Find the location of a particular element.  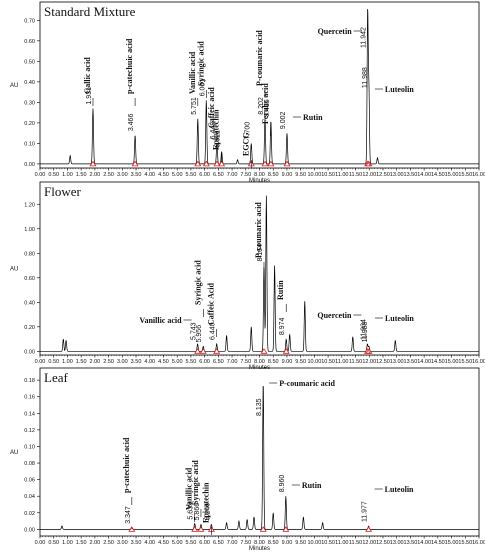

x-tick-label: 10.50 is located at coordinates (328, 175).